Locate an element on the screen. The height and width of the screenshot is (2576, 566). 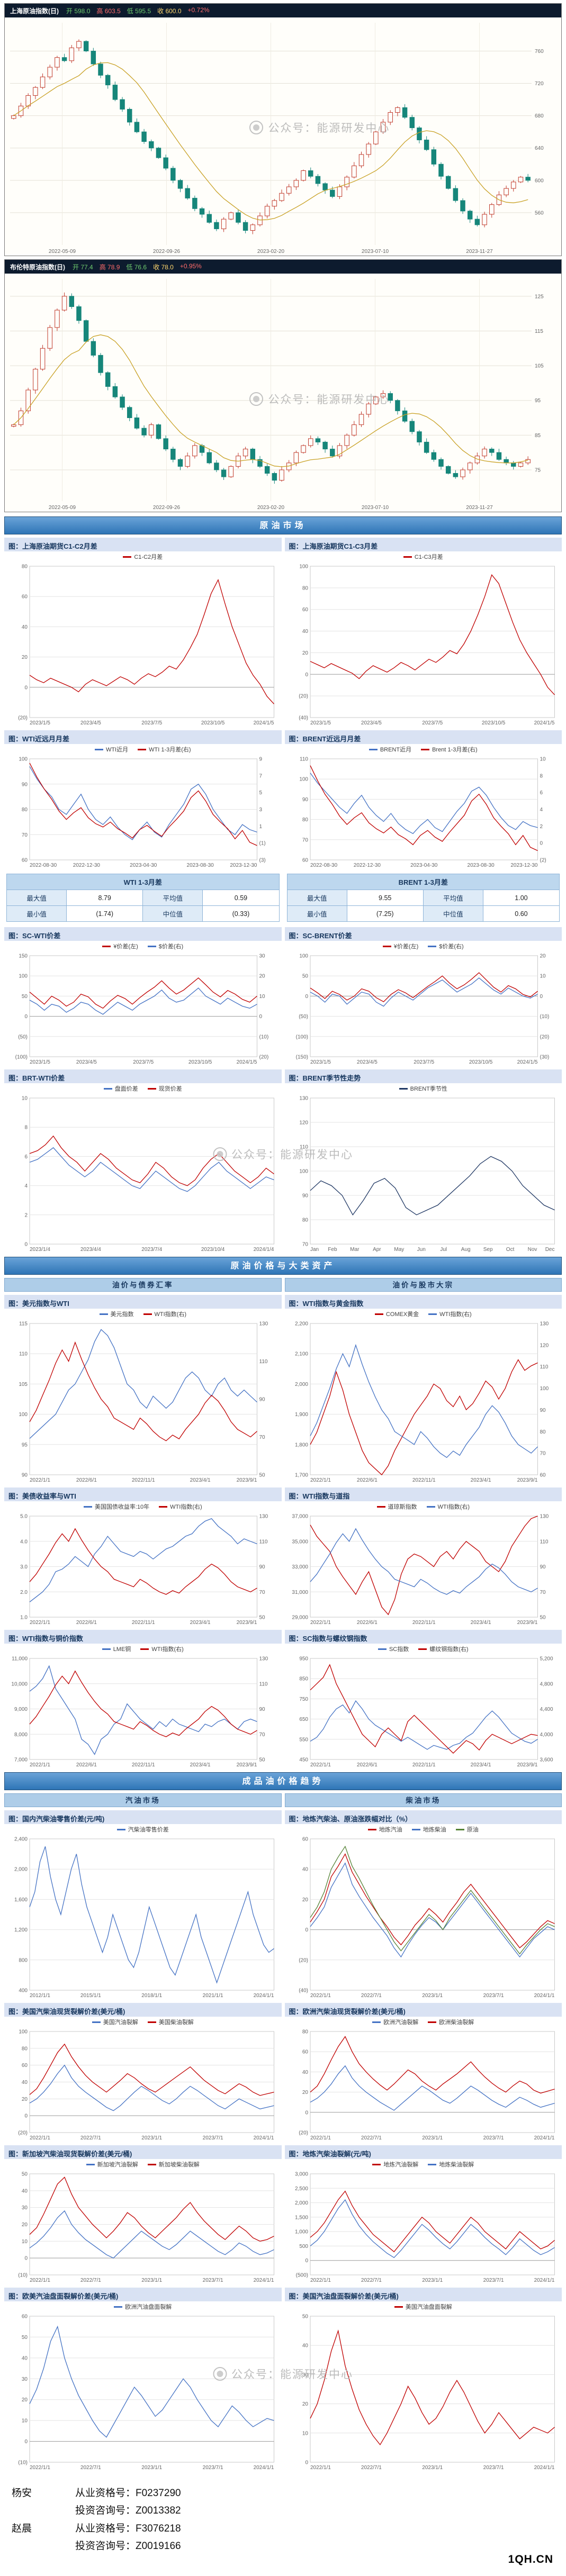
svg-text: (3) is located at coordinates (262, 861).